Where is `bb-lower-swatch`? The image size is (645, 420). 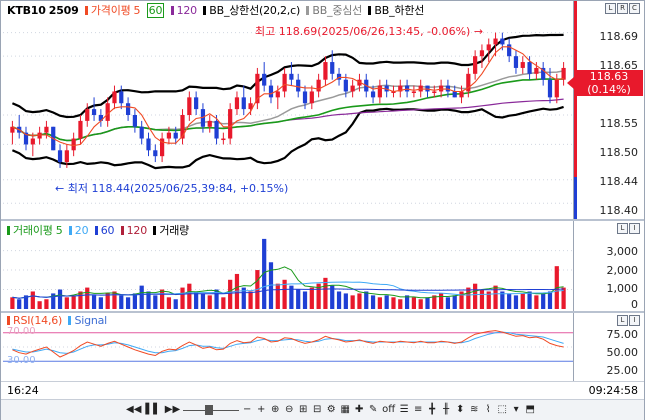
bb-lower-swatch is located at coordinates (370, 10).